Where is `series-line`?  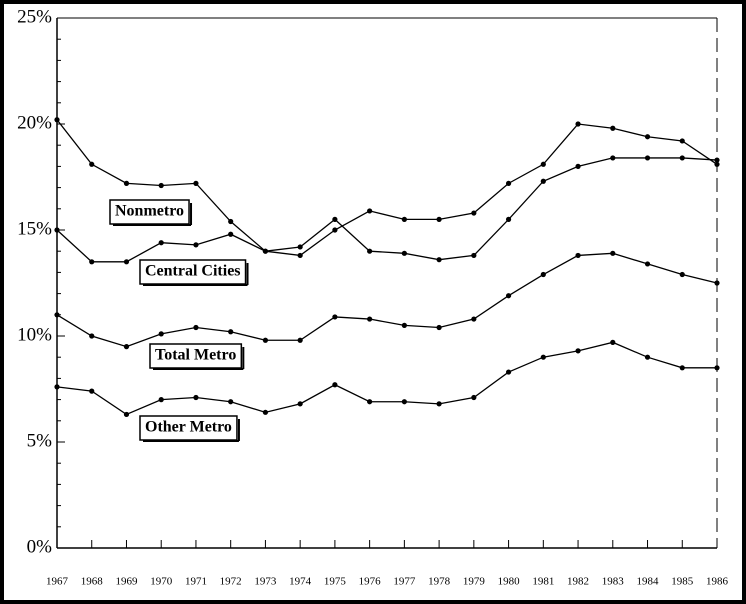 series-line is located at coordinates (387, 300).